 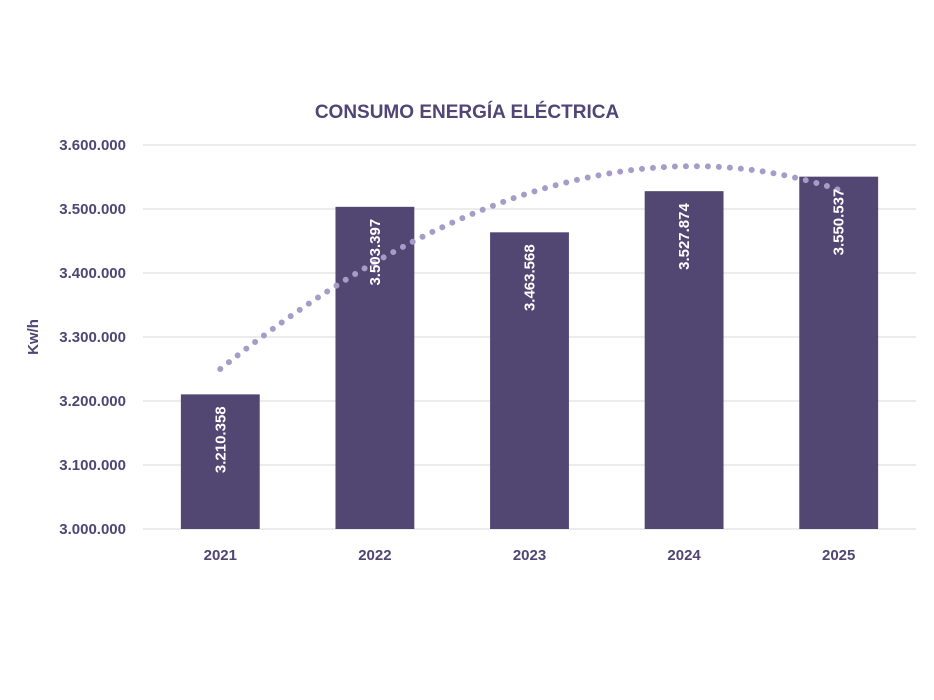 I want to click on x-tick-label: 2023, so click(x=529, y=555).